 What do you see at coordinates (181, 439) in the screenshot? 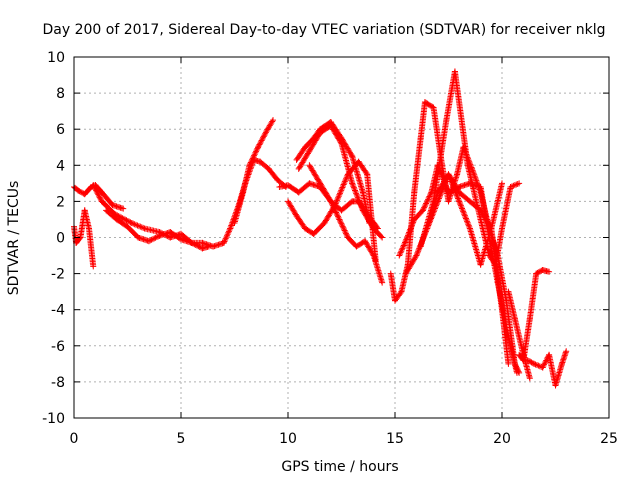
I see `x-tick-label: 5` at bounding box center [181, 439].